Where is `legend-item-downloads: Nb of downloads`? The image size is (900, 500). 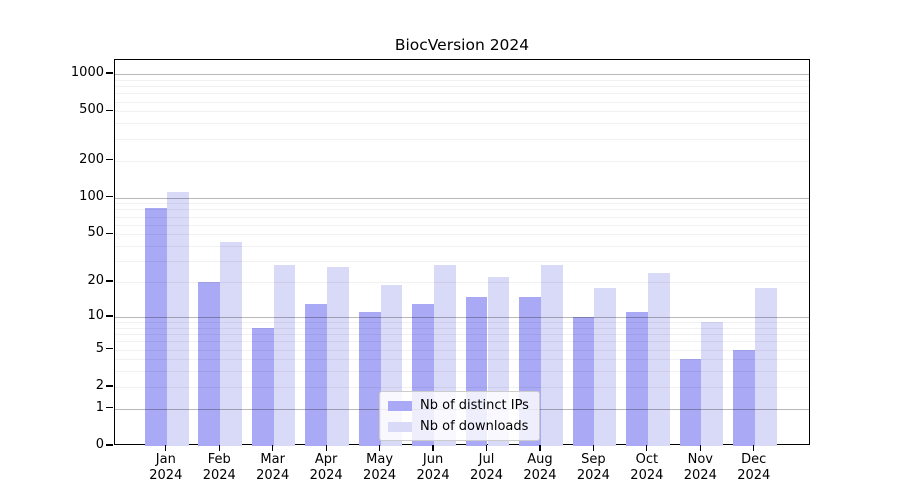
legend-item-downloads: Nb of downloads is located at coordinates (458, 426).